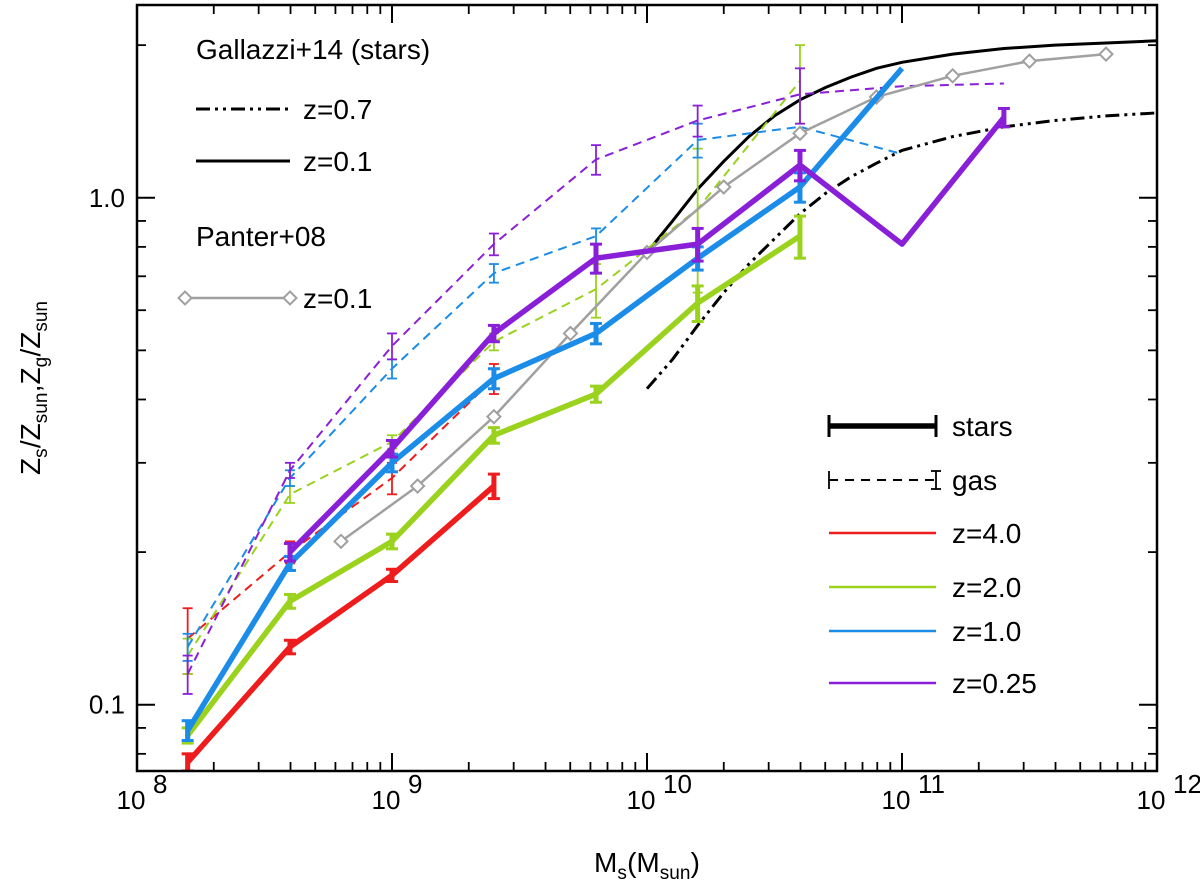  I want to click on legend-label-z2: z=2.0, so click(986, 587).